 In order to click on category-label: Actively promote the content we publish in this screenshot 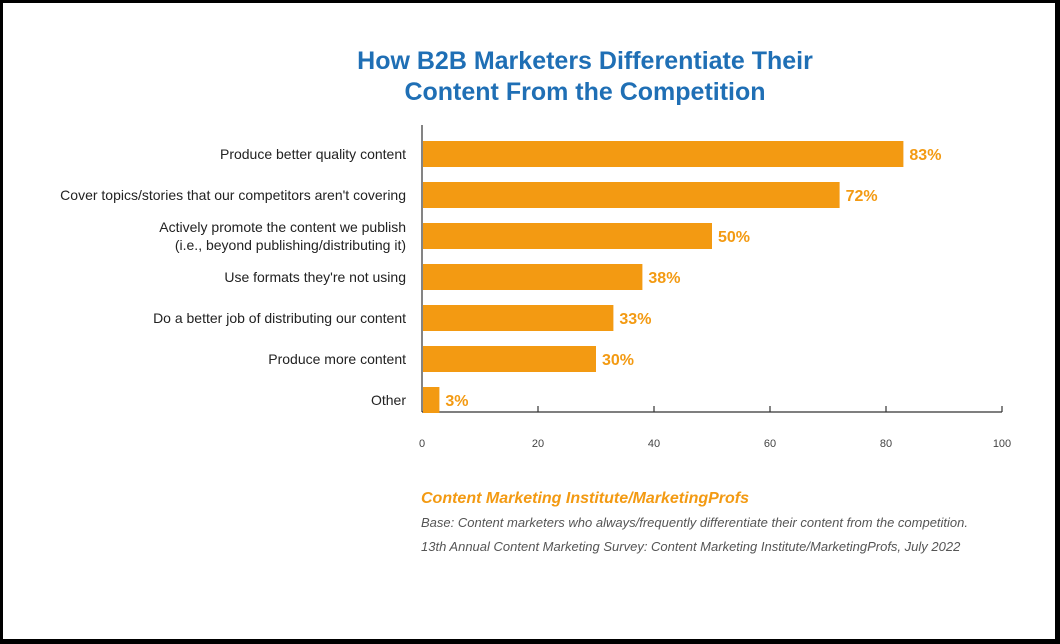, I will do `click(282, 227)`.